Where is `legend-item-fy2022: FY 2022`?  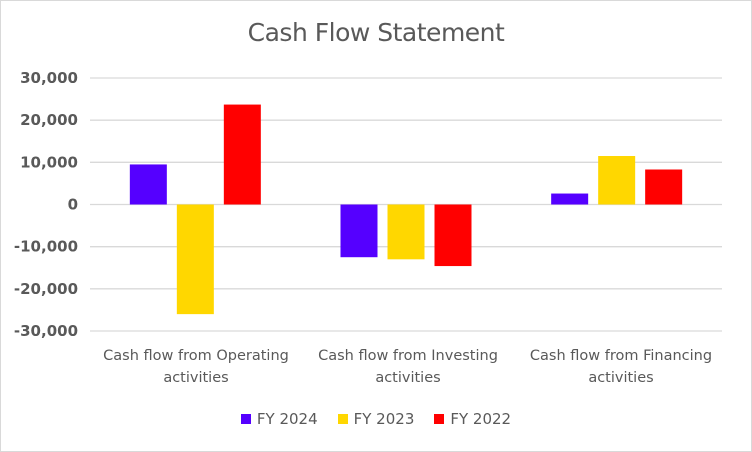
legend-item-fy2022: FY 2022 is located at coordinates (472, 419).